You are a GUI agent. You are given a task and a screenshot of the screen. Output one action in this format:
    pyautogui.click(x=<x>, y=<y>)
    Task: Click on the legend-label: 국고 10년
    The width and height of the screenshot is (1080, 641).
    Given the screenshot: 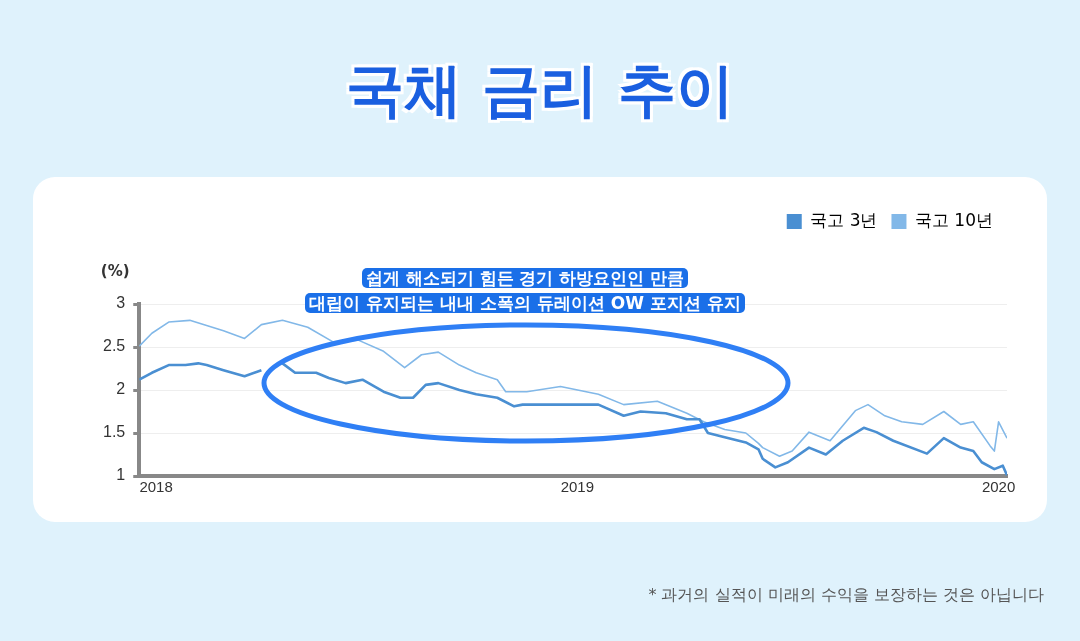 What is the action you would take?
    pyautogui.click(x=954, y=219)
    